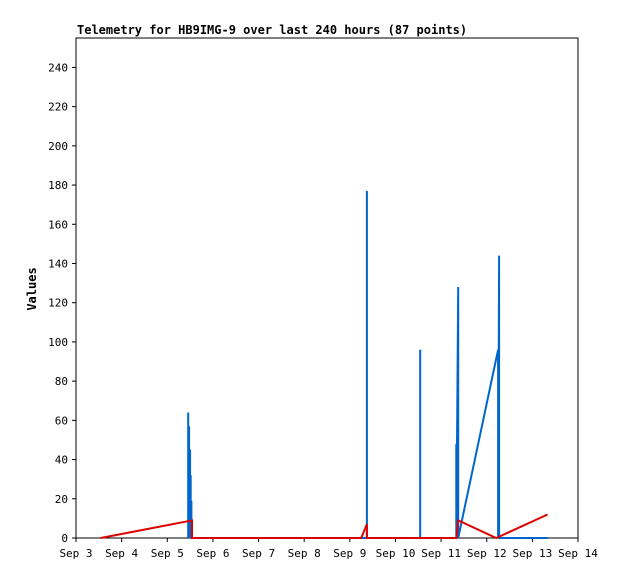  What do you see at coordinates (58, 146) in the screenshot?
I see `y-tick-label: 200` at bounding box center [58, 146].